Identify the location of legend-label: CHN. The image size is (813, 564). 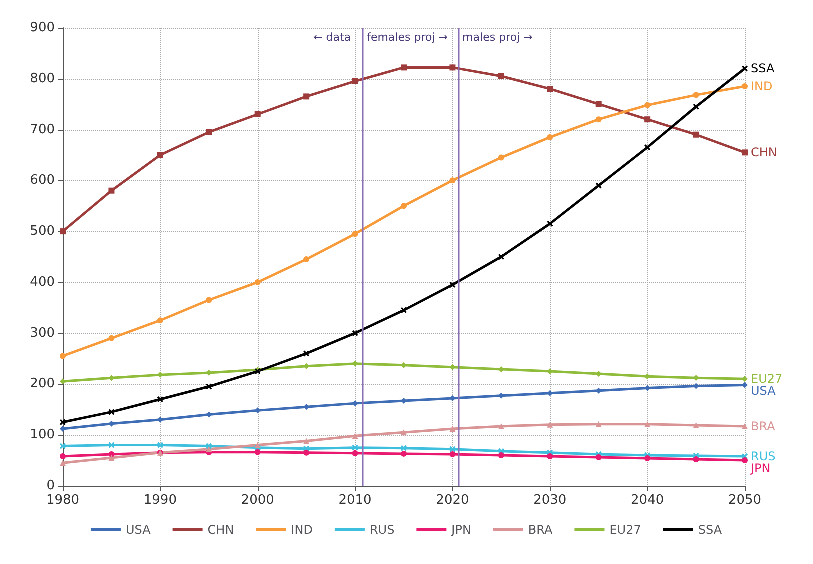
(221, 530).